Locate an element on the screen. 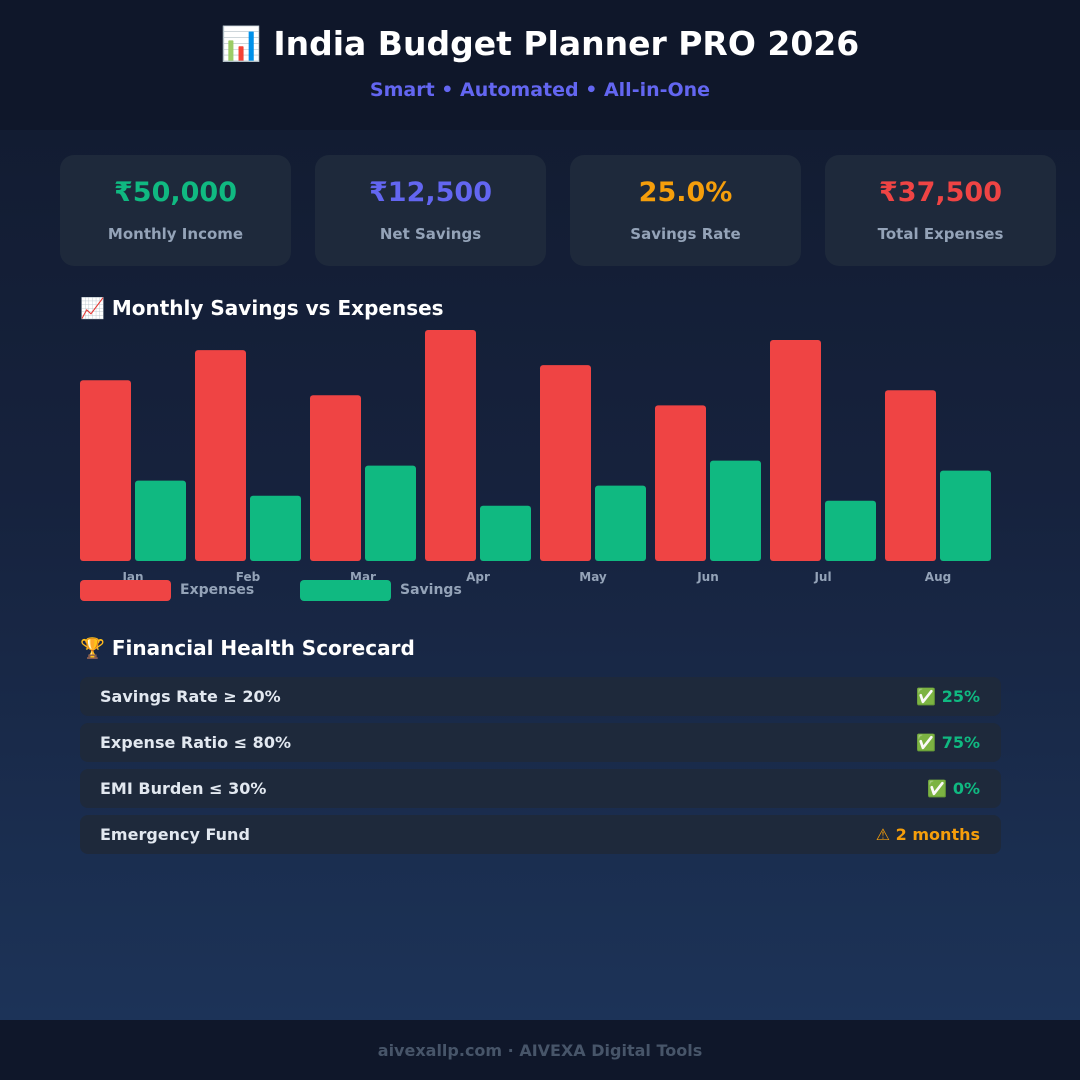 Image resolution: width=1080 pixels, height=1080 pixels. scorecard-section-title: 🏆 Financial Health Scorecard is located at coordinates (247, 648).